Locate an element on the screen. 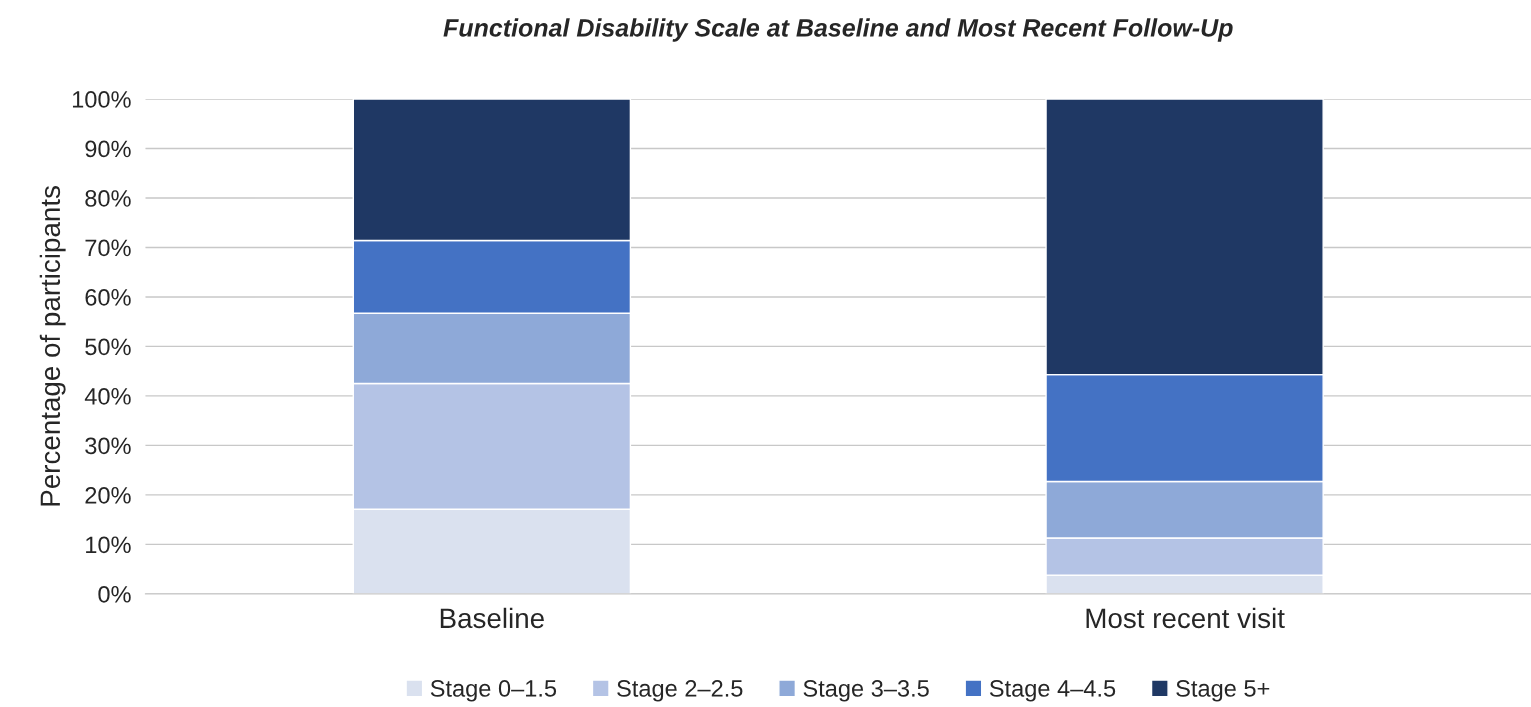  x-tick-label: Most recent visit is located at coordinates (1185, 618).